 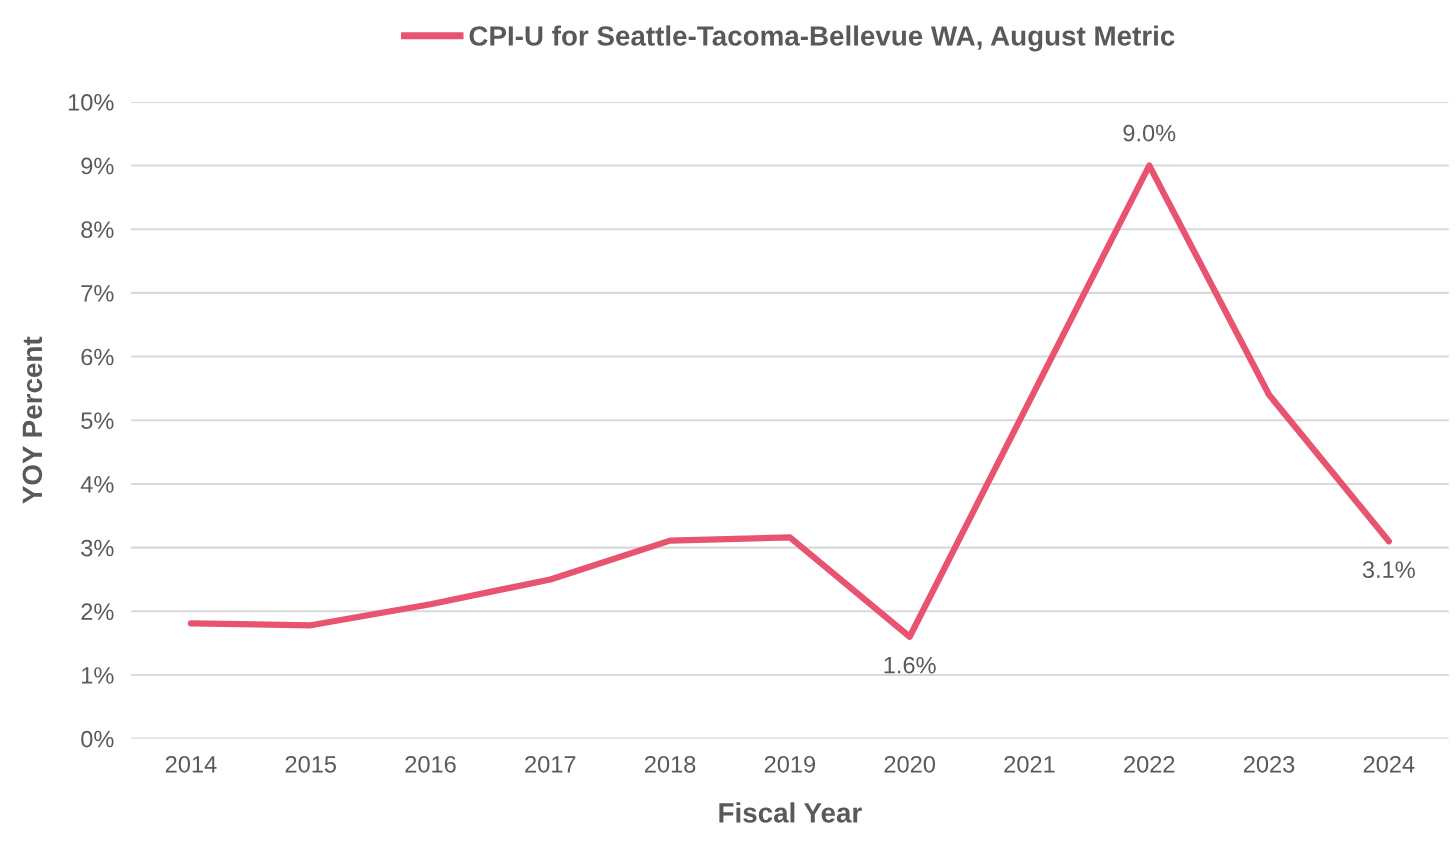 I want to click on x-tick-label: 2017, so click(x=550, y=764).